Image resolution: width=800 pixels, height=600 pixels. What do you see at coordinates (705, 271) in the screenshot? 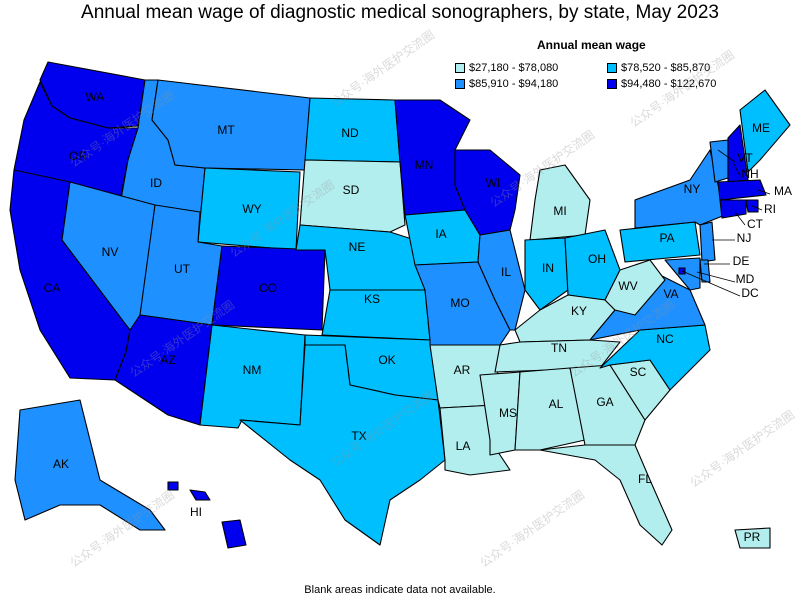
I see `state-de` at bounding box center [705, 271].